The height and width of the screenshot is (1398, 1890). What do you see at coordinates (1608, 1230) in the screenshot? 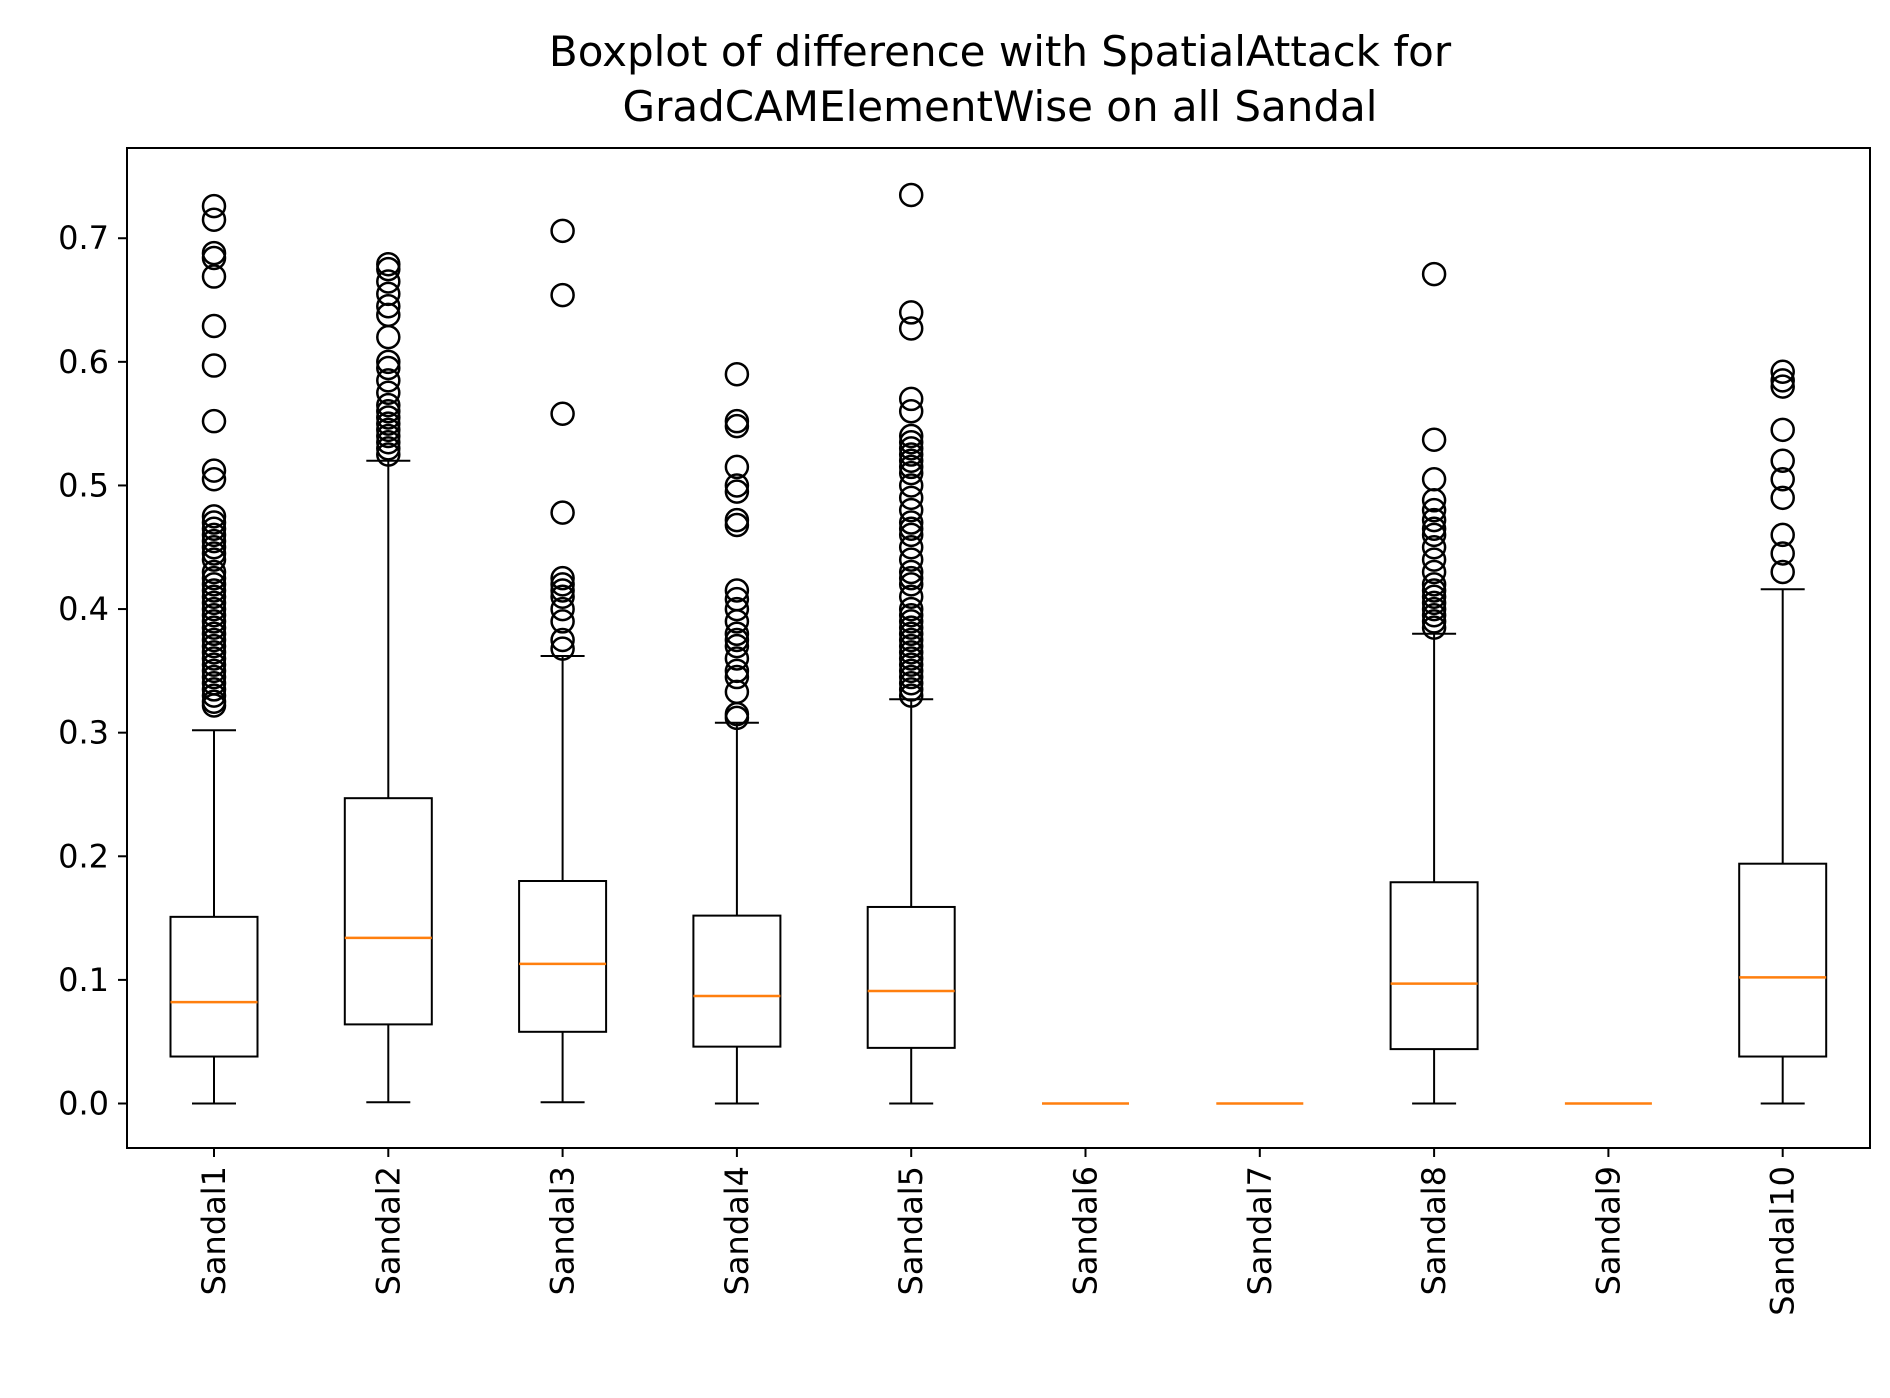
I see `x-tick-label: Sandal9` at bounding box center [1608, 1230].